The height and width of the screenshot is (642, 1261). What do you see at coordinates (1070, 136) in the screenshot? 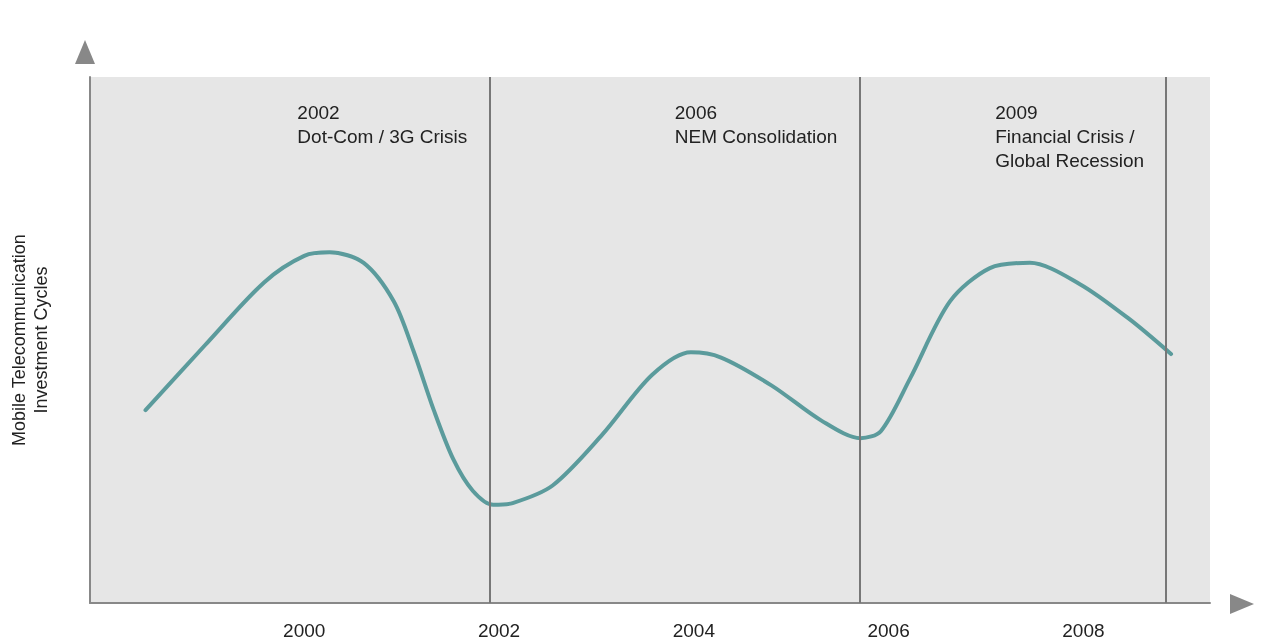
I see `ref-line-label: 2009 Financial Crisis / Global Recession` at bounding box center [1070, 136].